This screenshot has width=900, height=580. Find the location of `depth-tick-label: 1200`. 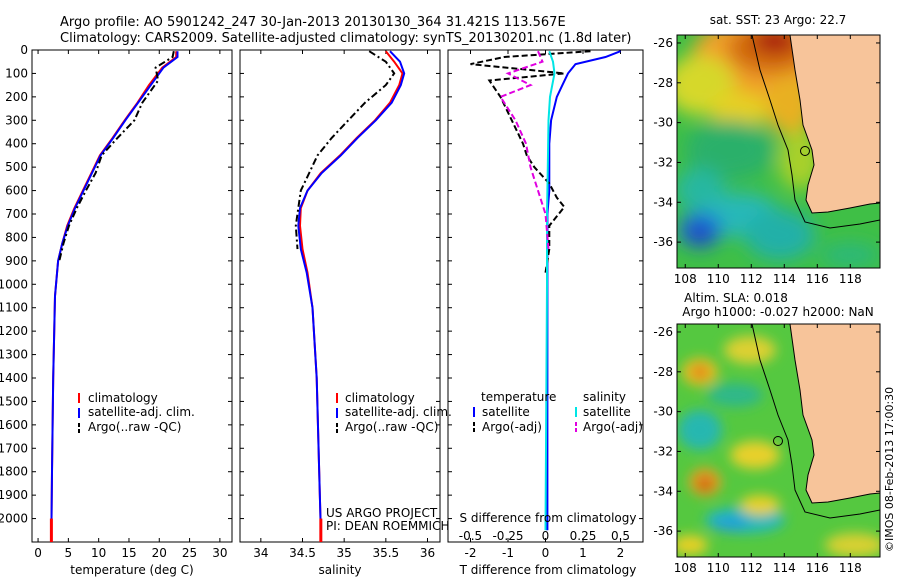

depth-tick-label: 1200 is located at coordinates (14, 331).